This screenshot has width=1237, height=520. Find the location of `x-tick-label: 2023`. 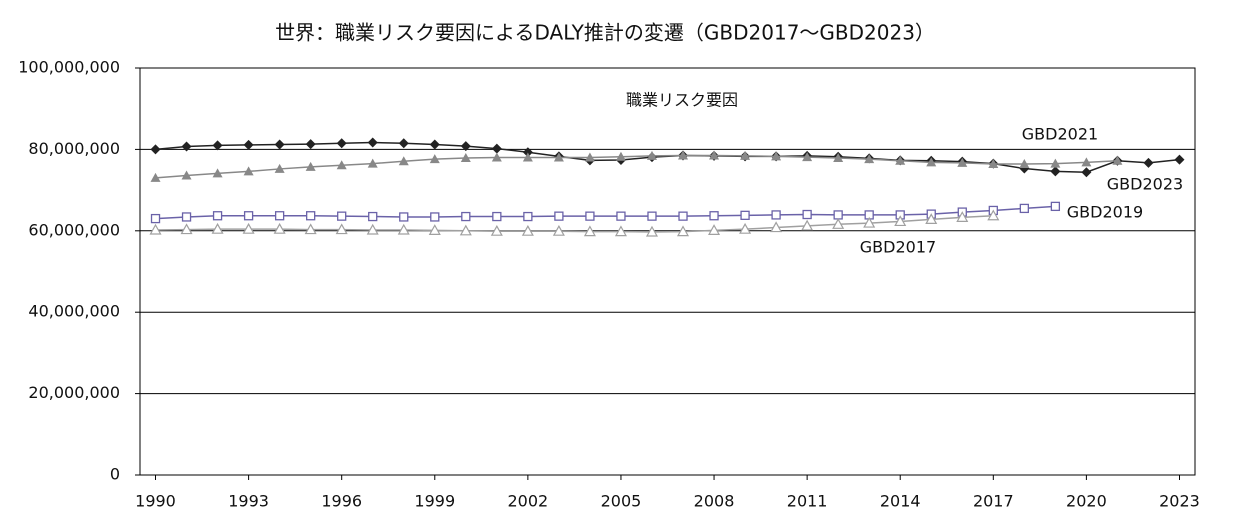

x-tick-label: 2023 is located at coordinates (1179, 501).